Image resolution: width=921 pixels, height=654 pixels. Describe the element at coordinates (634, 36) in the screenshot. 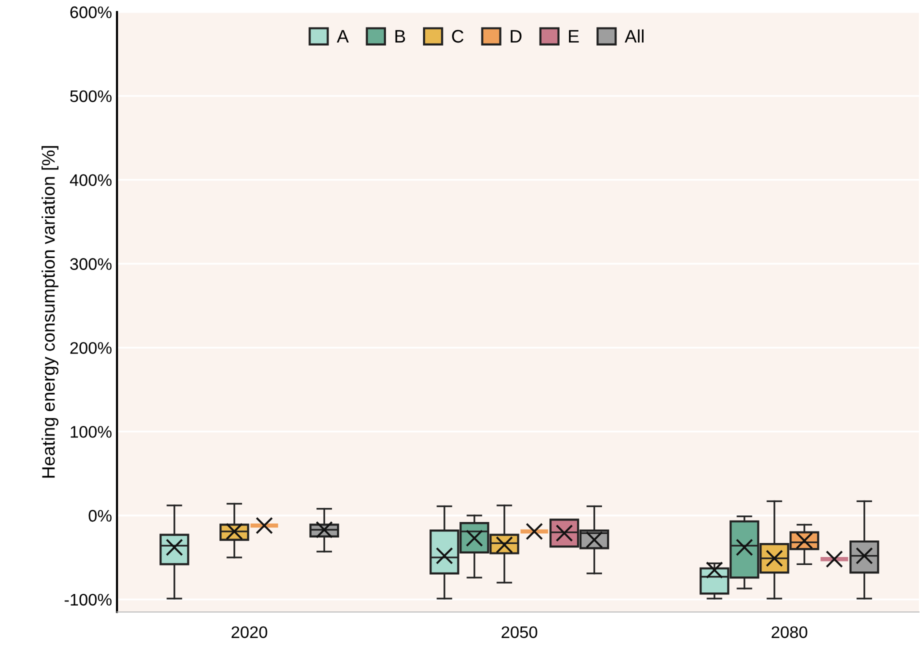

I see `legend-label: All` at that location.